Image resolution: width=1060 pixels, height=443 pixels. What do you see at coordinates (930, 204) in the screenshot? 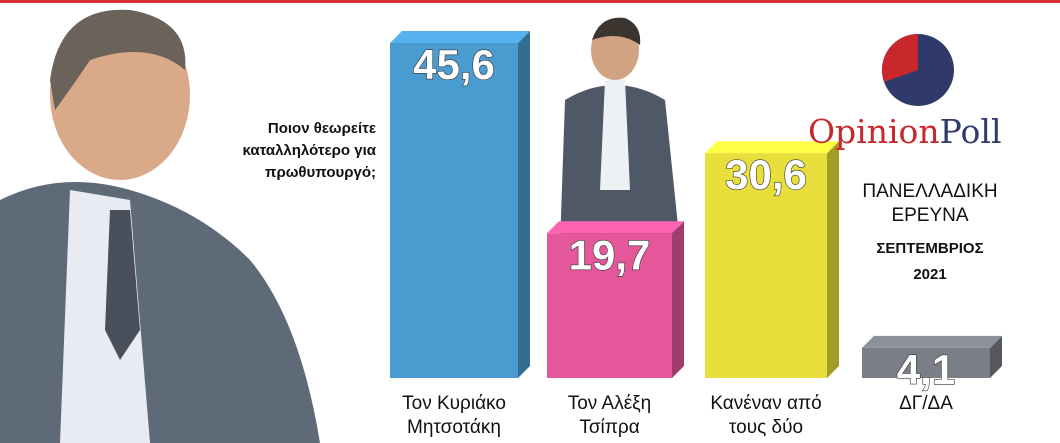
I see `survey-title: ΠΑΝΕΛΛΑΔΙΚΗ ΕΡΕΥΝΑ` at bounding box center [930, 204].